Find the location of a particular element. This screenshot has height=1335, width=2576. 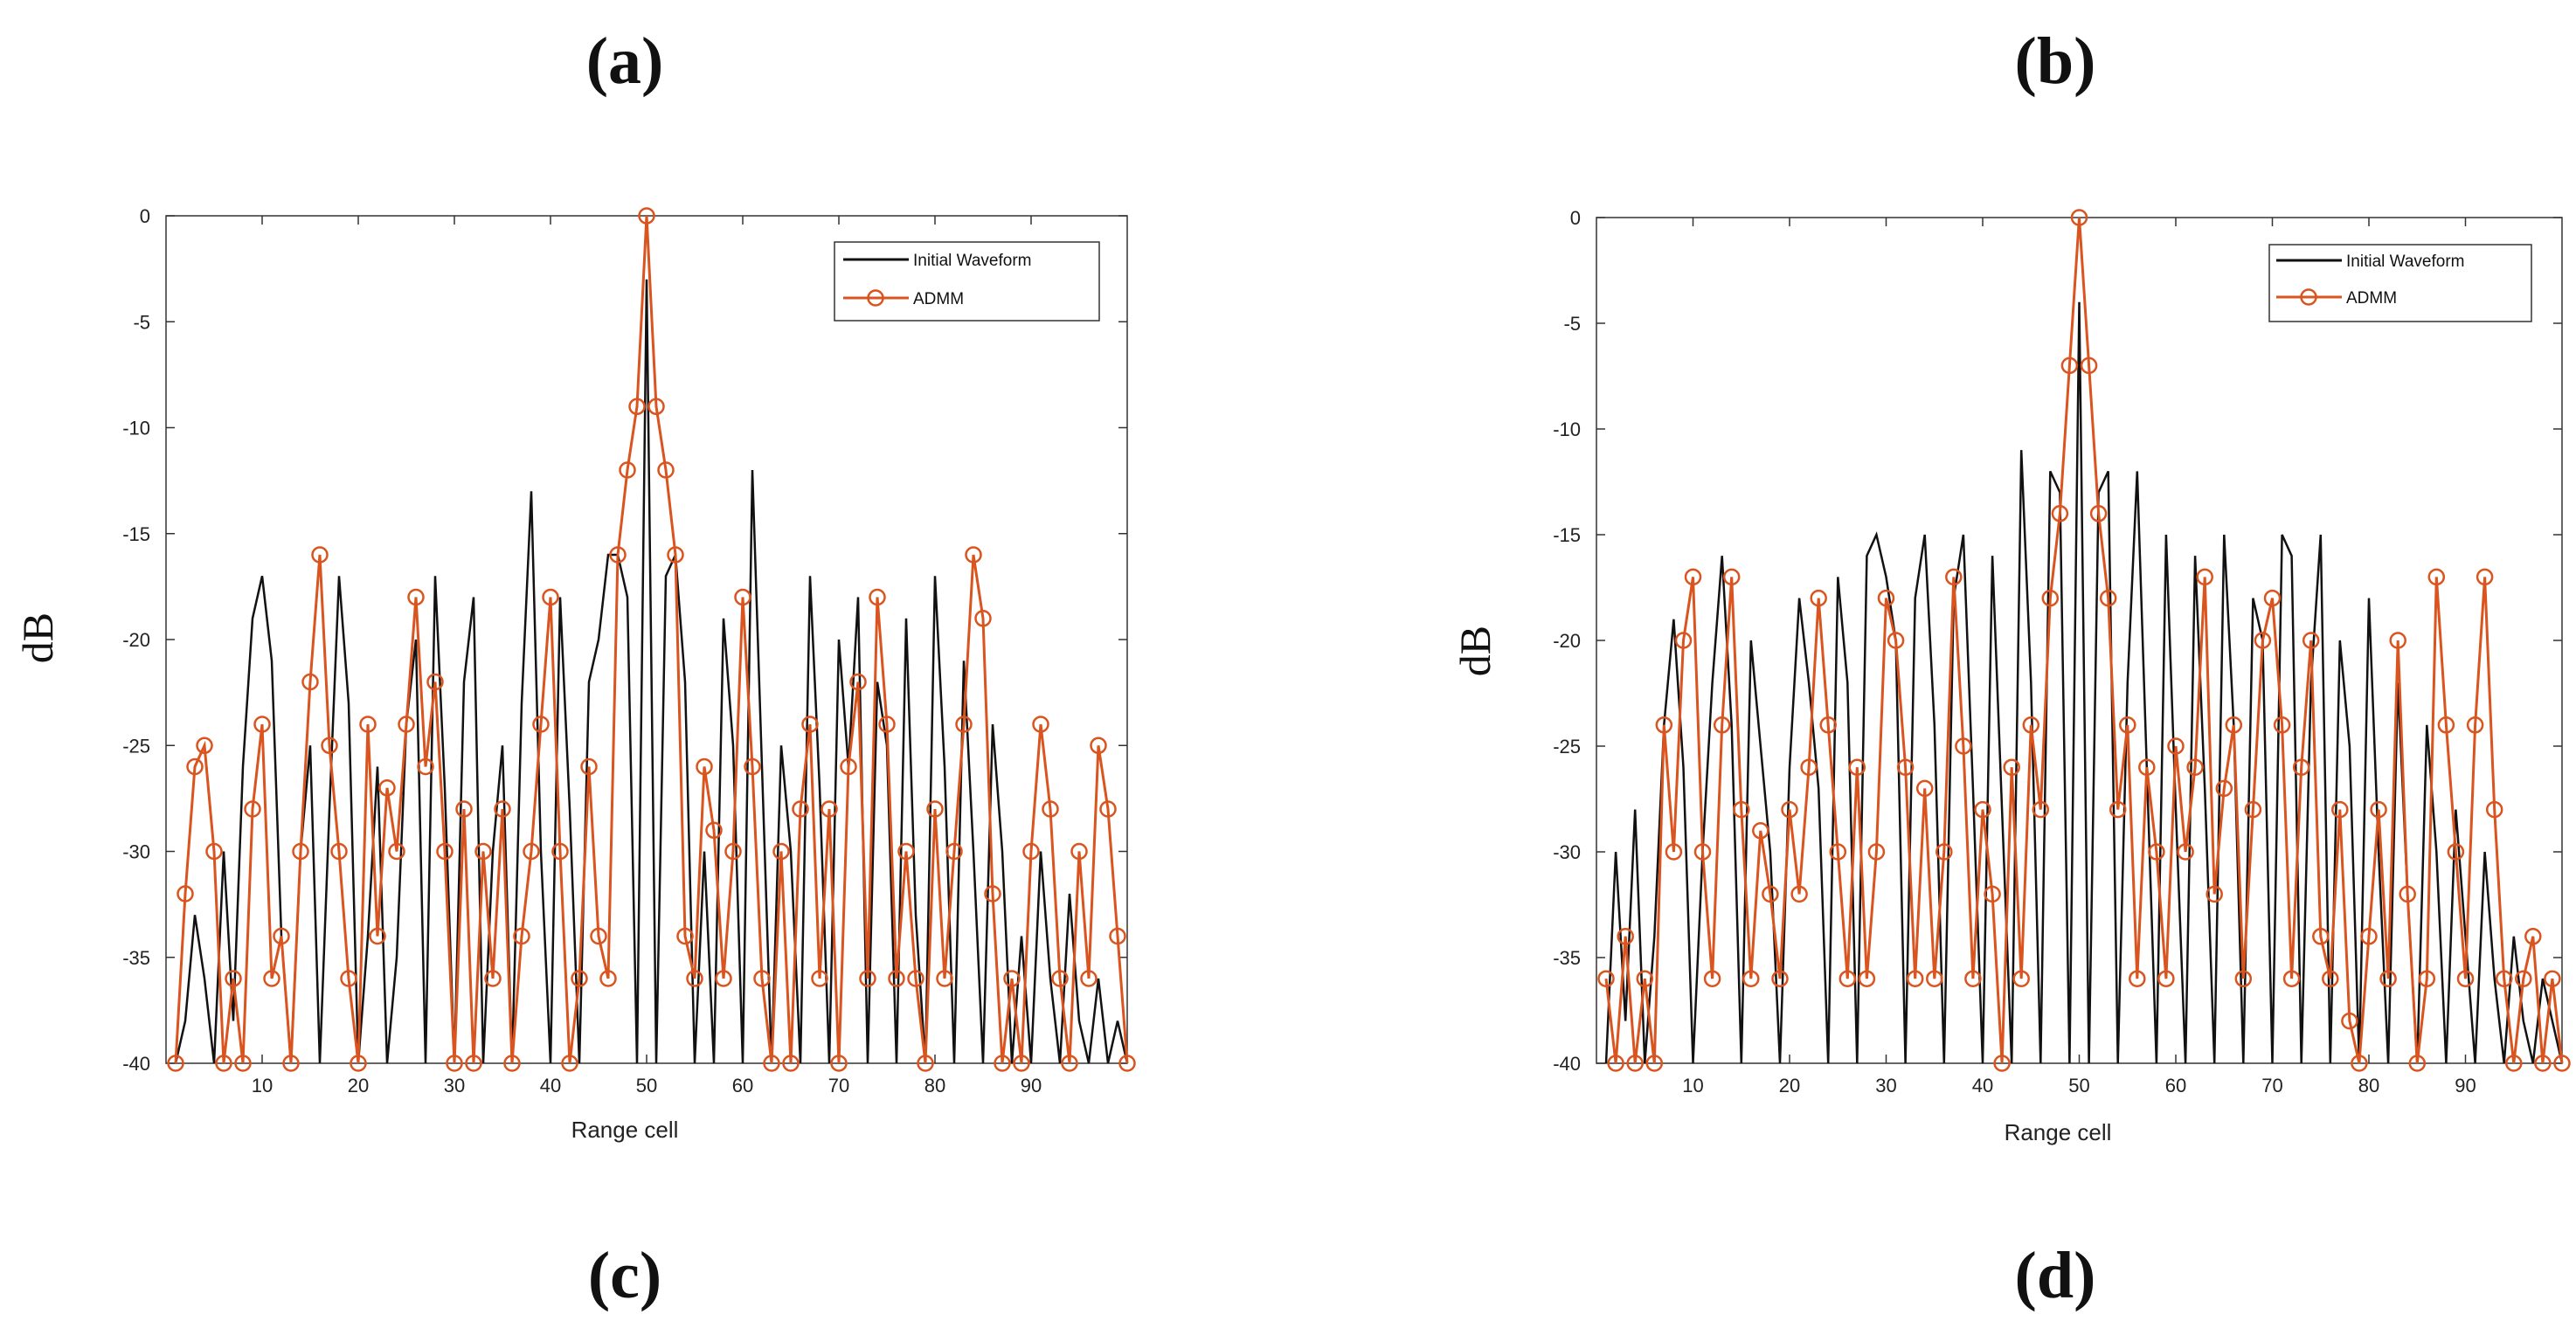

y-tick-label: -30 is located at coordinates (136, 852).